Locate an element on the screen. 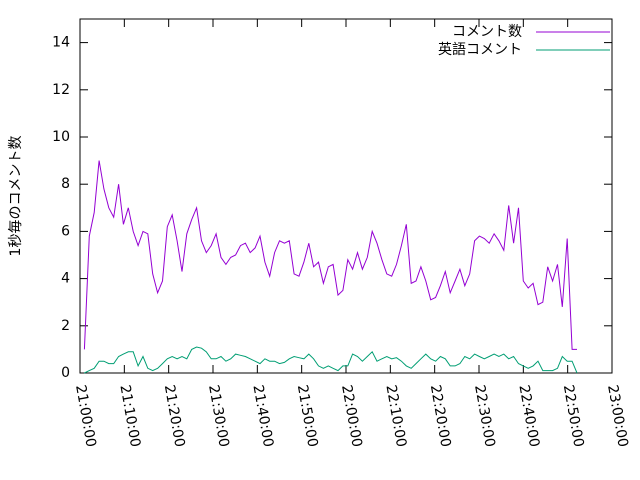  x-tick-label: 22:30:00 is located at coordinates (484, 416).